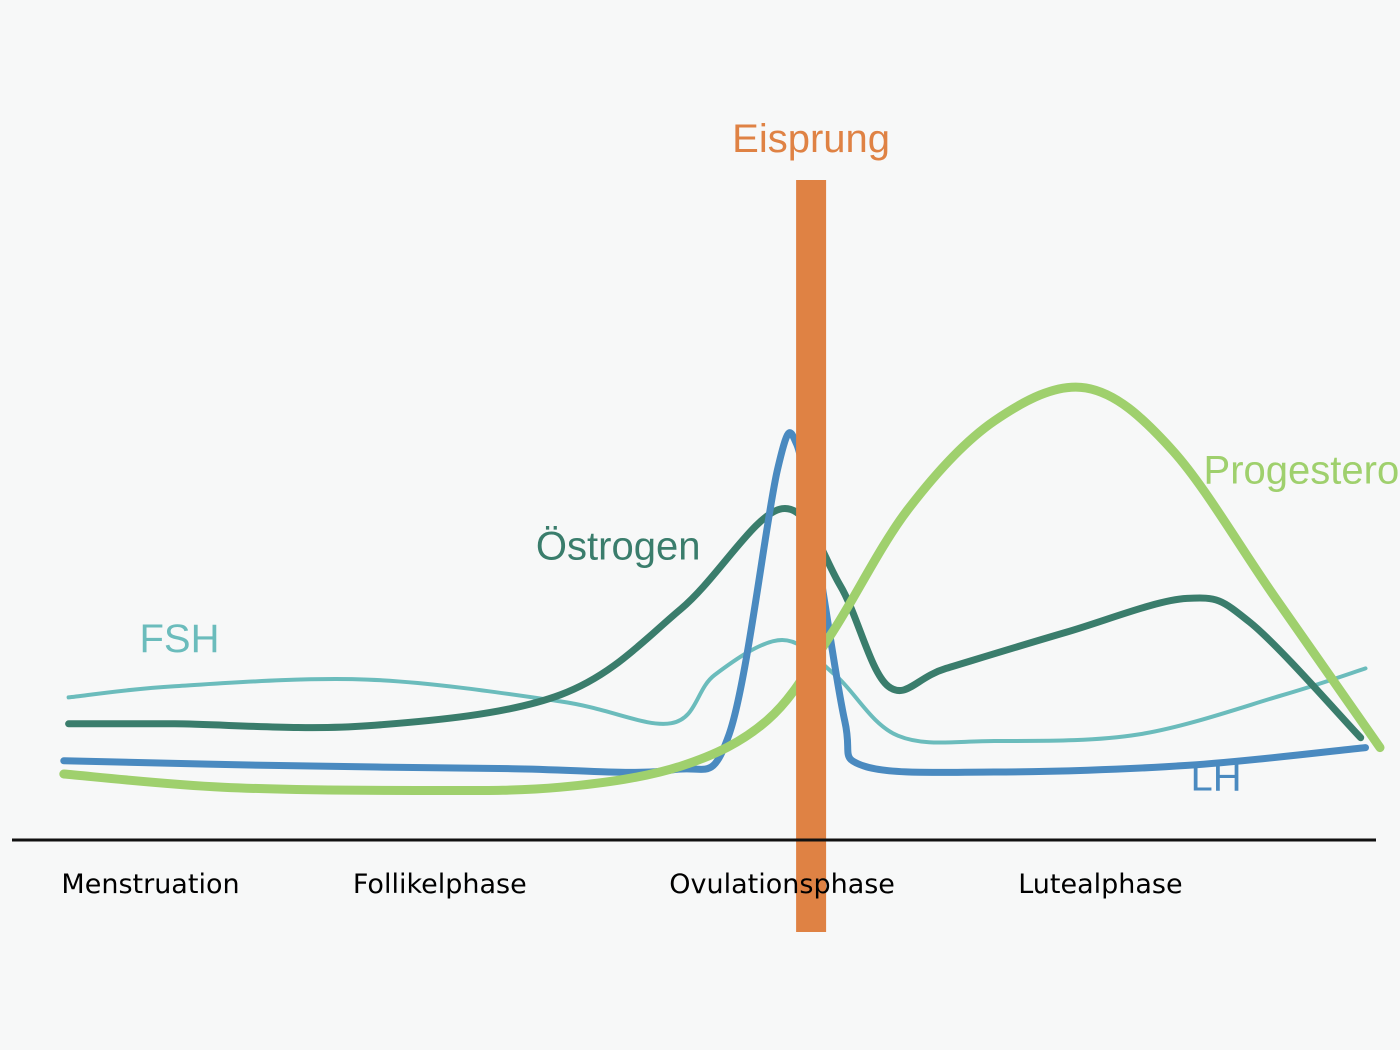  I want to click on series-line-fsh, so click(717, 691).